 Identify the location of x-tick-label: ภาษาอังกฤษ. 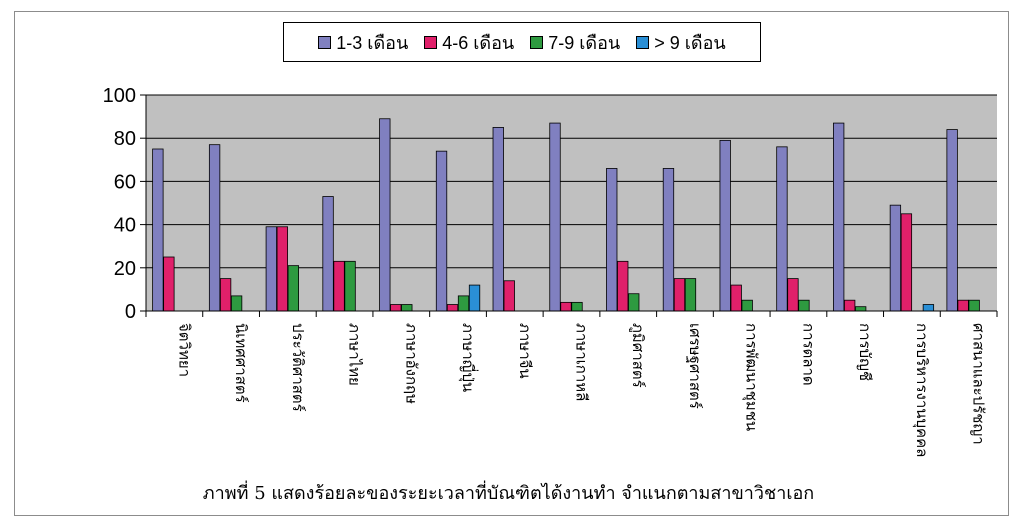
(411, 363).